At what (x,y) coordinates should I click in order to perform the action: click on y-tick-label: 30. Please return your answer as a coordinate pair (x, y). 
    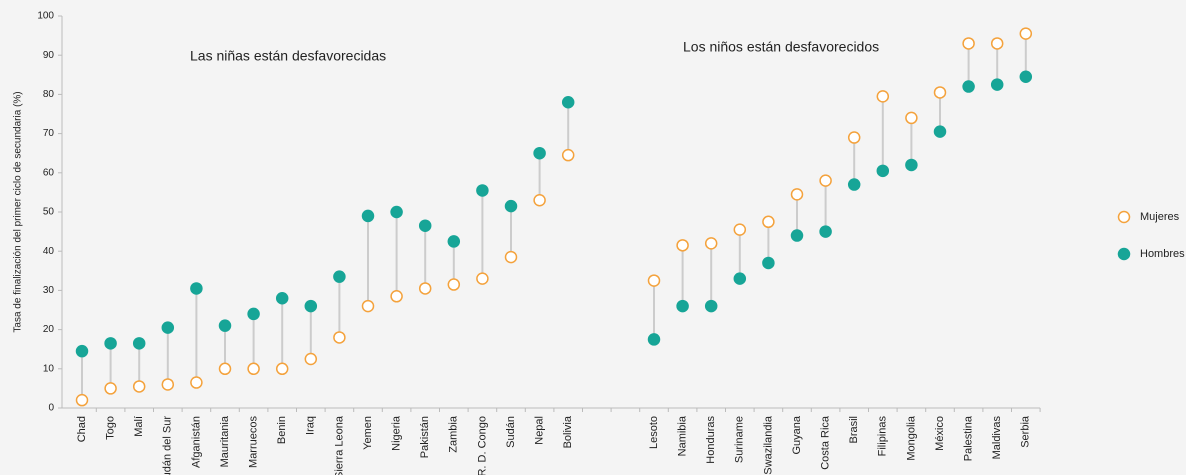
    Looking at the image, I should click on (49, 290).